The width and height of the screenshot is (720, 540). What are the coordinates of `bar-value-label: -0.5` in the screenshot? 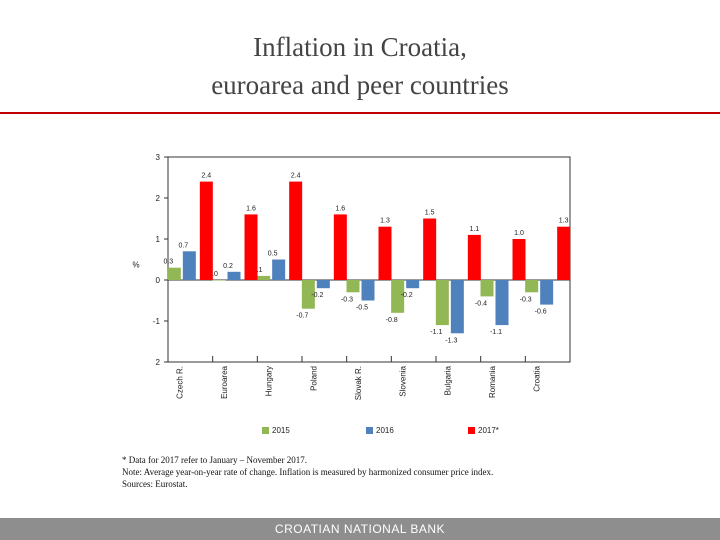 It's located at (362, 308).